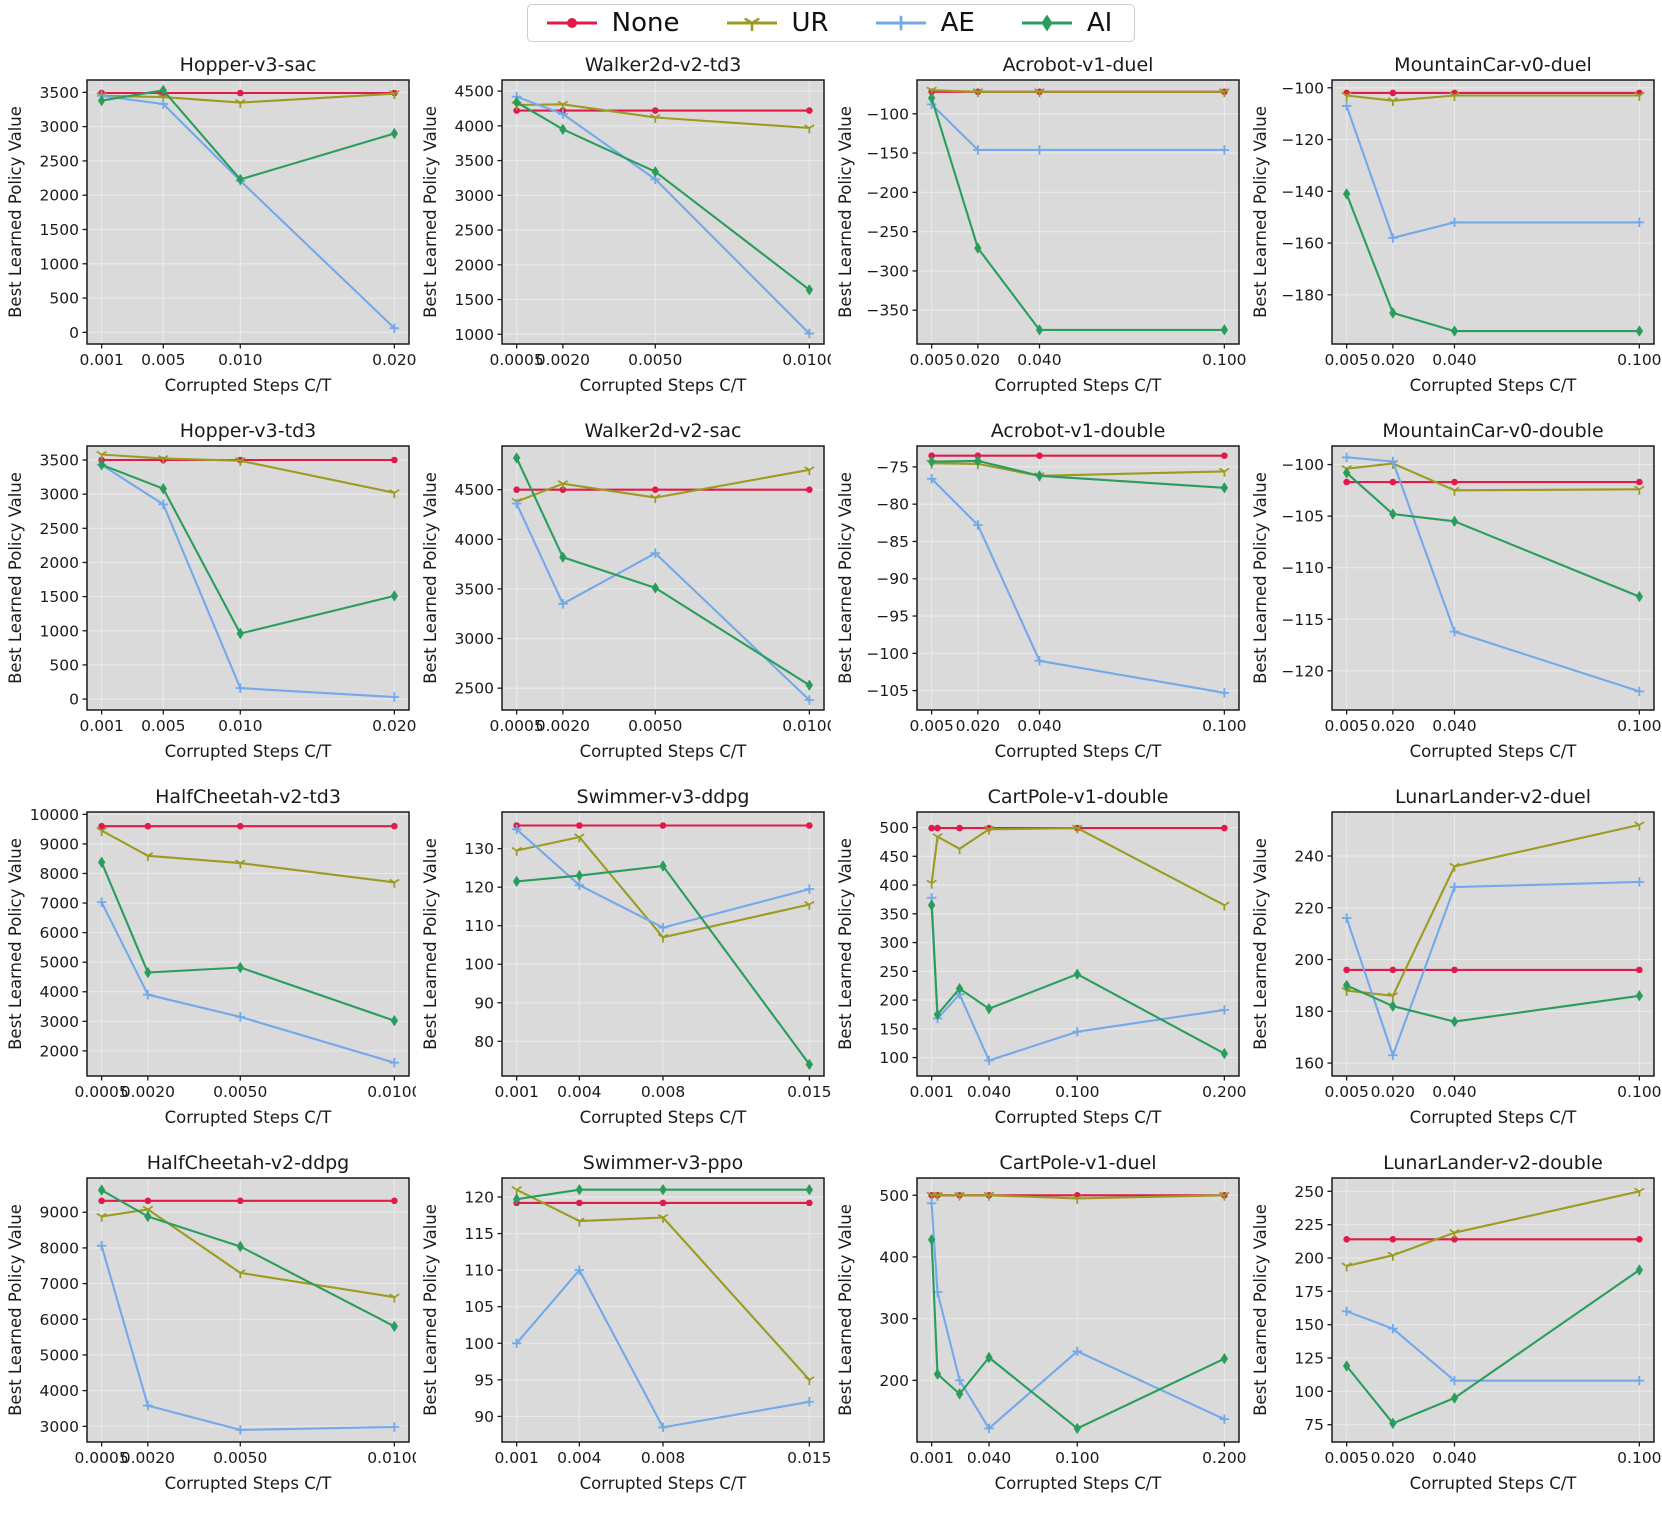  What do you see at coordinates (64, 299) in the screenshot?
I see `svg-text: 500` at bounding box center [64, 299].